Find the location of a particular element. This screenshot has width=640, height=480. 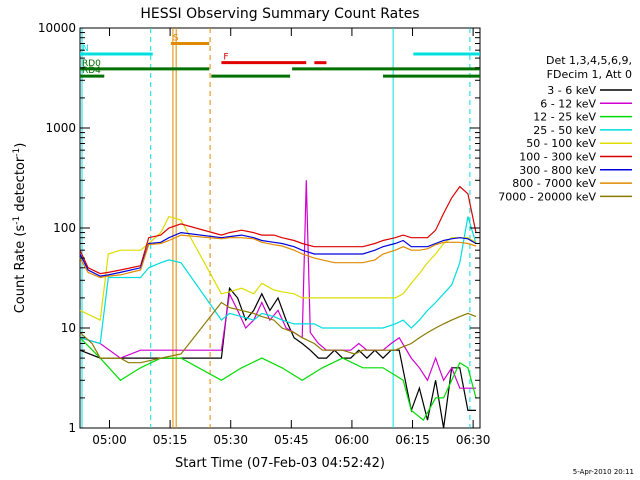

legend-label-6-12-kev: 6 - 12 keV is located at coordinates (568, 103).